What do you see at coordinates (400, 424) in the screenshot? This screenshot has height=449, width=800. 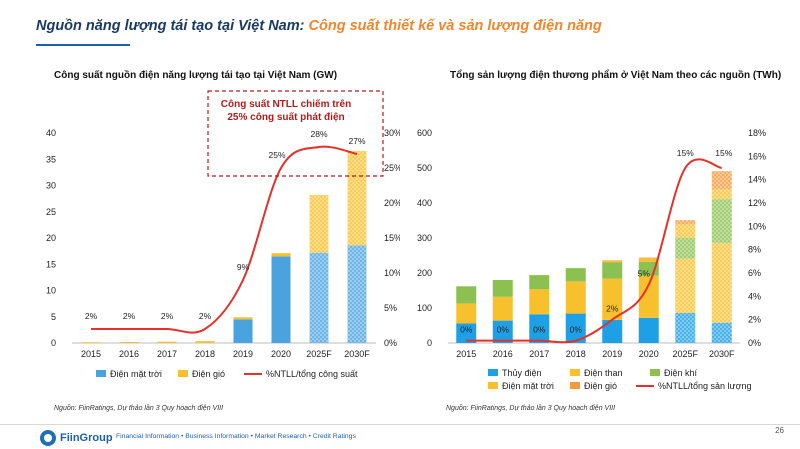 I see `footer-divider` at bounding box center [400, 424].